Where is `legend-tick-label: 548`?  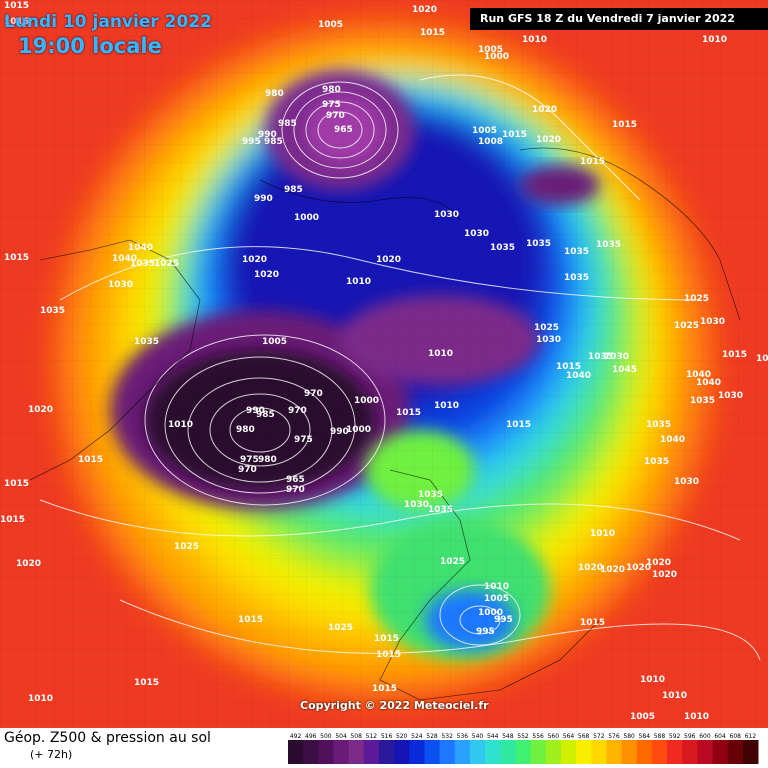
legend-tick-label: 548 is located at coordinates (508, 736).